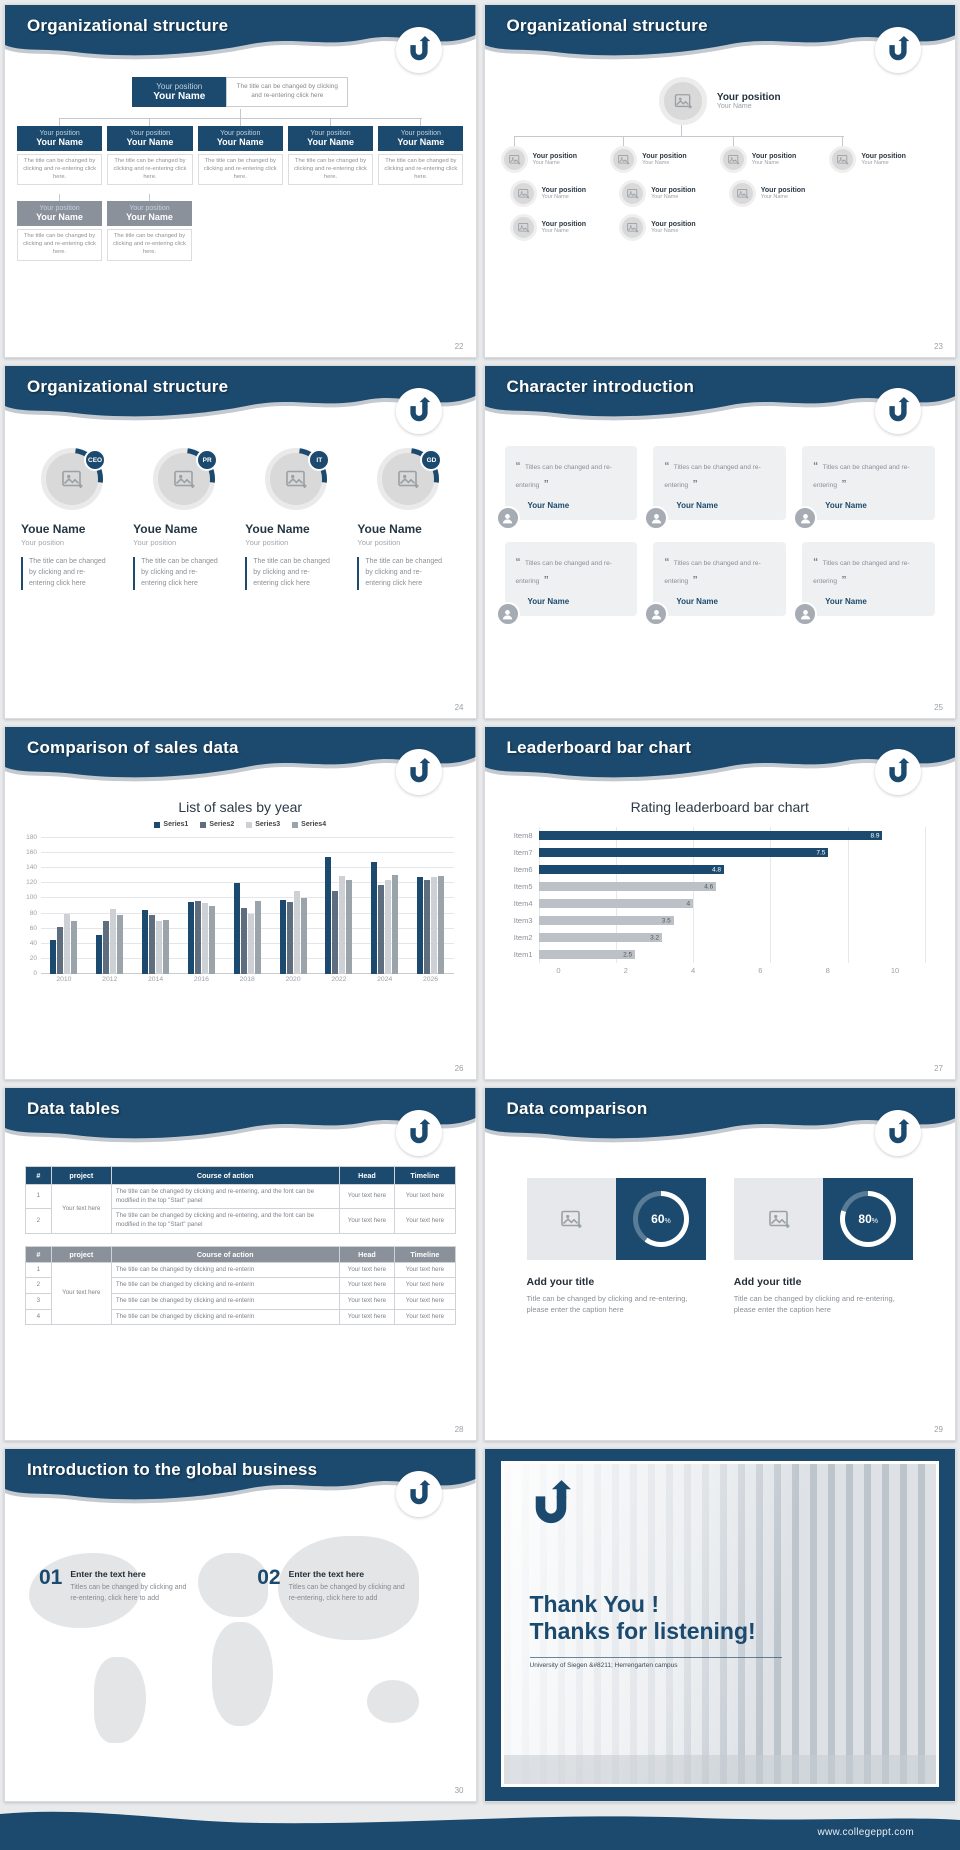 The height and width of the screenshot is (1850, 960). What do you see at coordinates (108, 1574) in the screenshot?
I see `item-heading: Enter the text here` at bounding box center [108, 1574].